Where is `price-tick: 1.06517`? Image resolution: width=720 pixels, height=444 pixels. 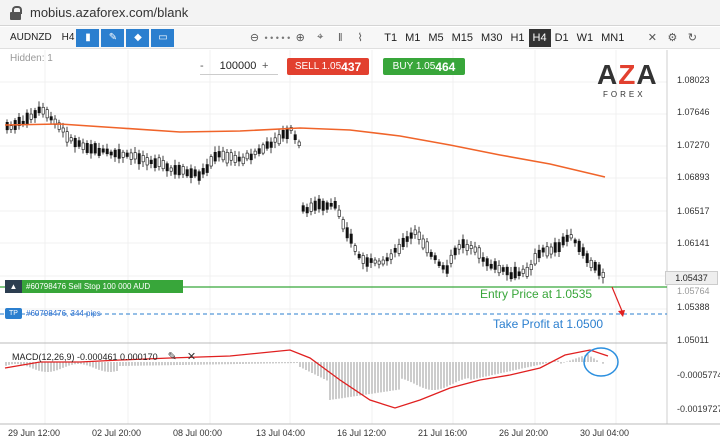 price-tick: 1.06517 is located at coordinates (693, 211).